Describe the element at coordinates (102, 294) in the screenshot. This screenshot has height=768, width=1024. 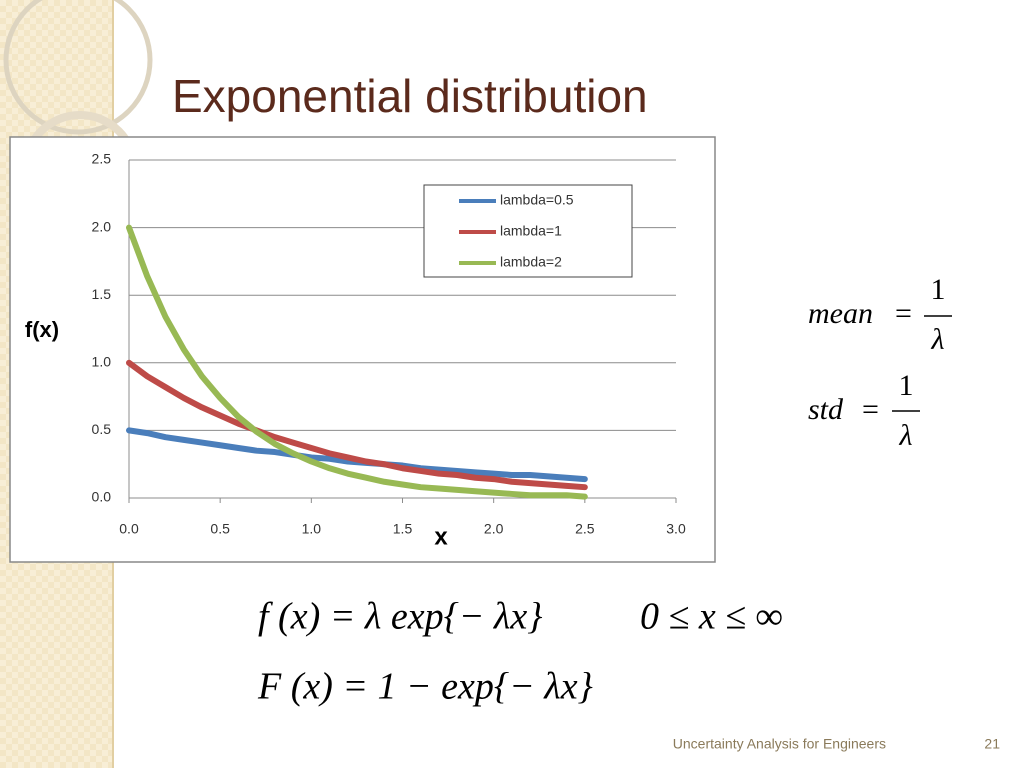
I see `y-tick-label: 1.5` at that location.